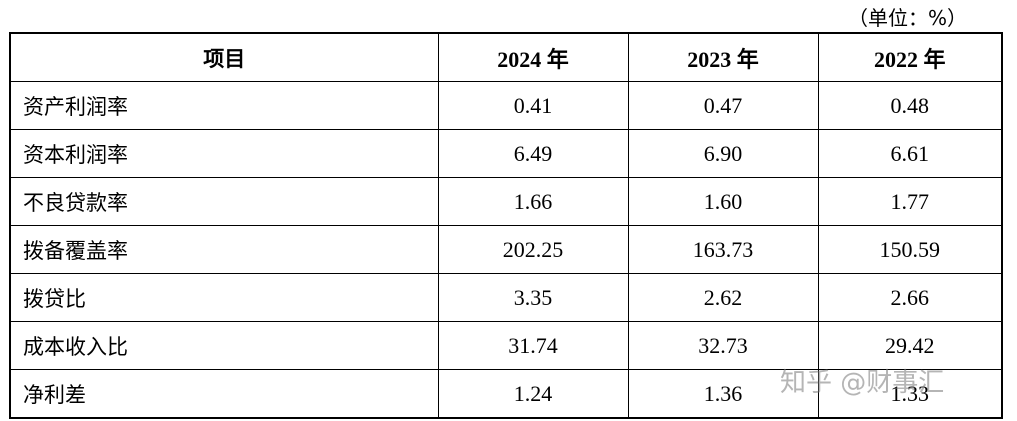 The image size is (1017, 421). What do you see at coordinates (723, 394) in the screenshot?
I see `value-cell: 1.36` at bounding box center [723, 394].